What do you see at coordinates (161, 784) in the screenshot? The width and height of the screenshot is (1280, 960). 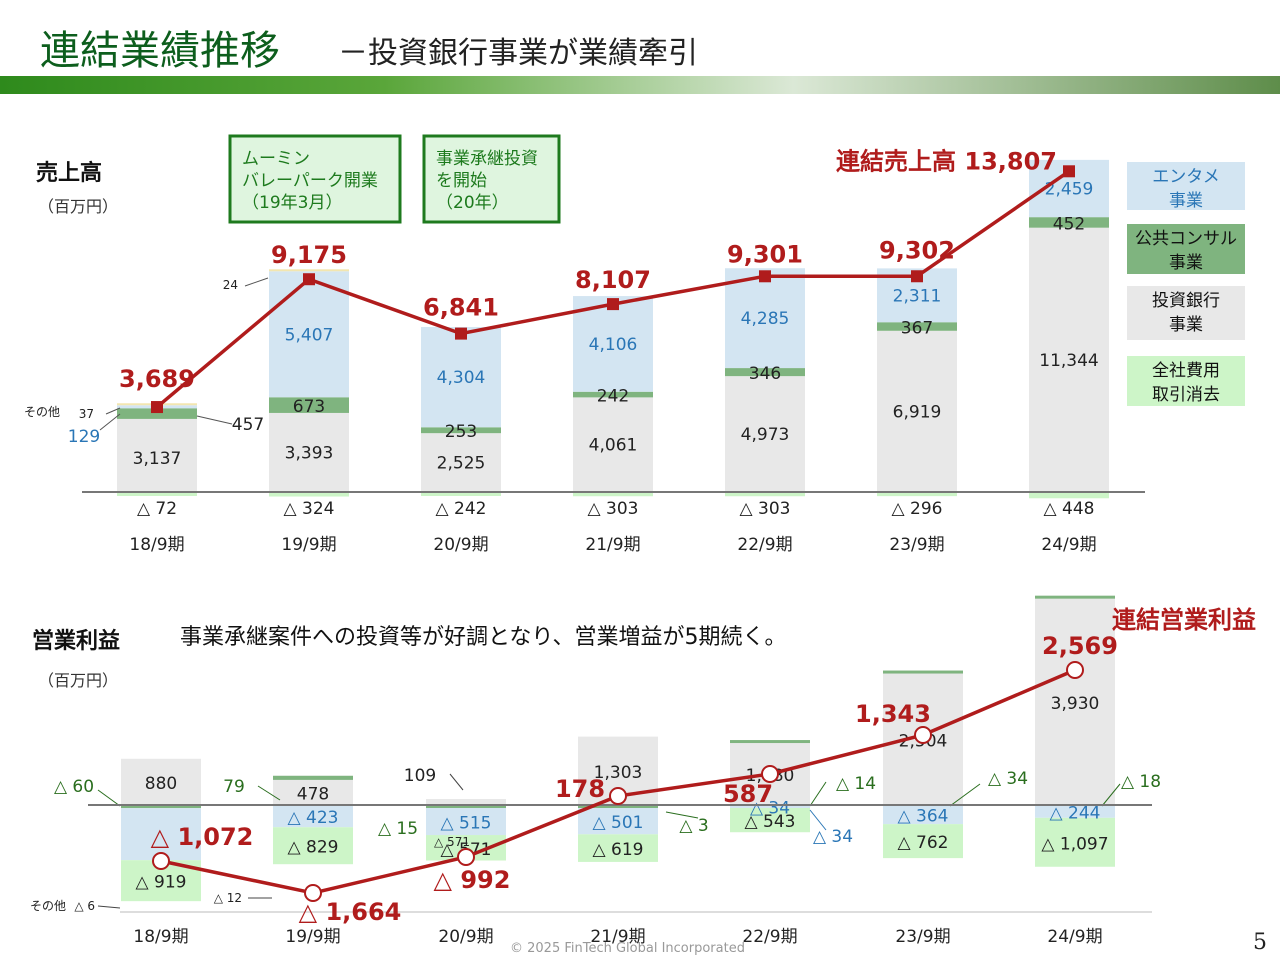 I see `profit-label-ib: 880` at bounding box center [161, 784].